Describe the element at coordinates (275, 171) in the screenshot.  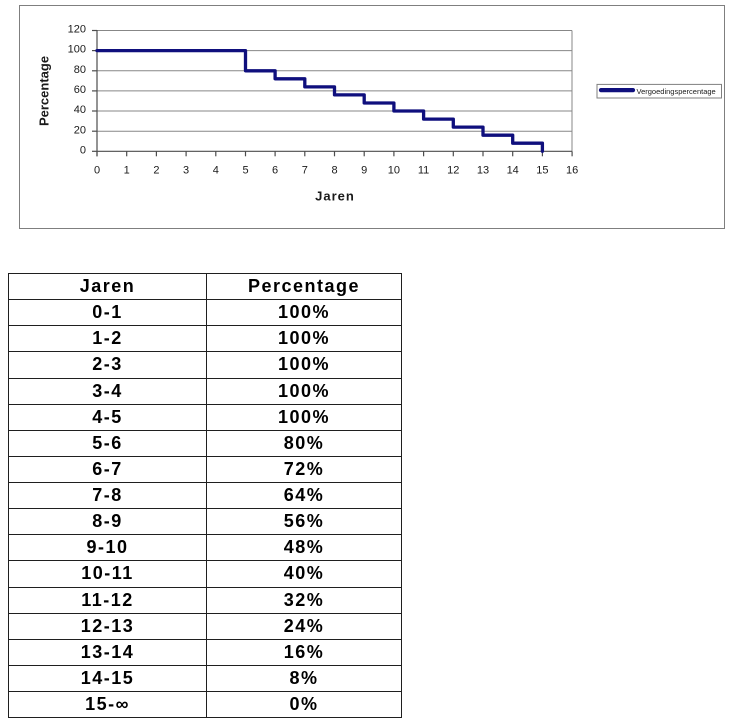
I see `svg-text: 6` at that location.